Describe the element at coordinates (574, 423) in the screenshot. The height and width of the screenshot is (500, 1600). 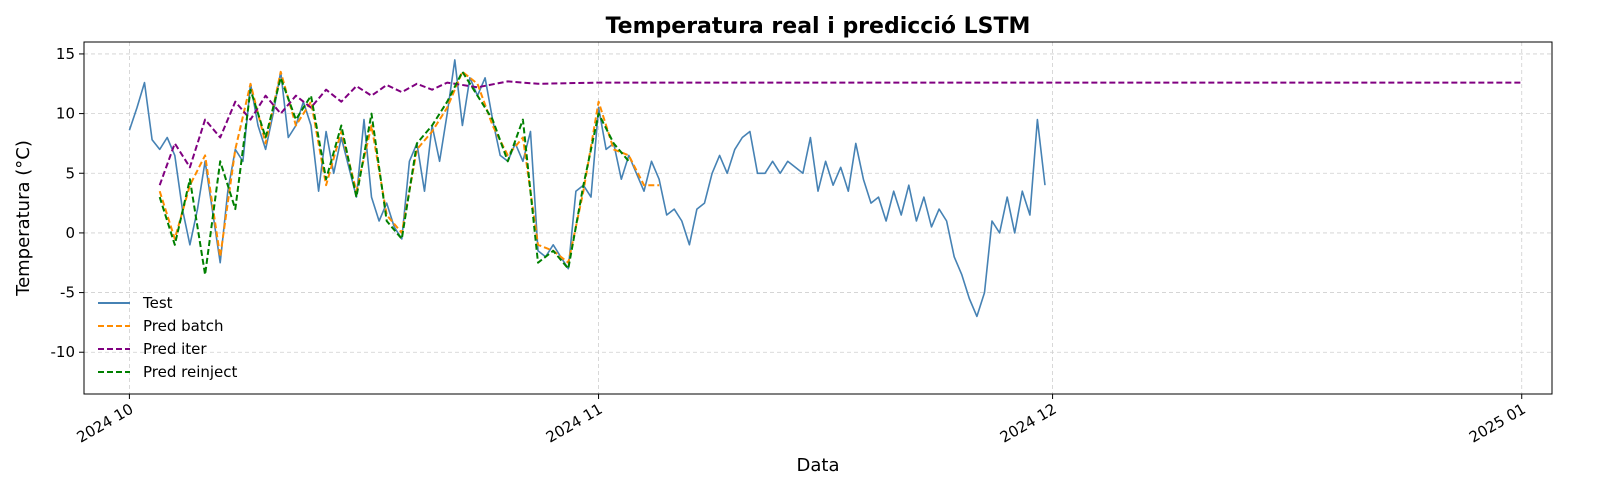
I see `x-tick-label: 2024 11` at that location.